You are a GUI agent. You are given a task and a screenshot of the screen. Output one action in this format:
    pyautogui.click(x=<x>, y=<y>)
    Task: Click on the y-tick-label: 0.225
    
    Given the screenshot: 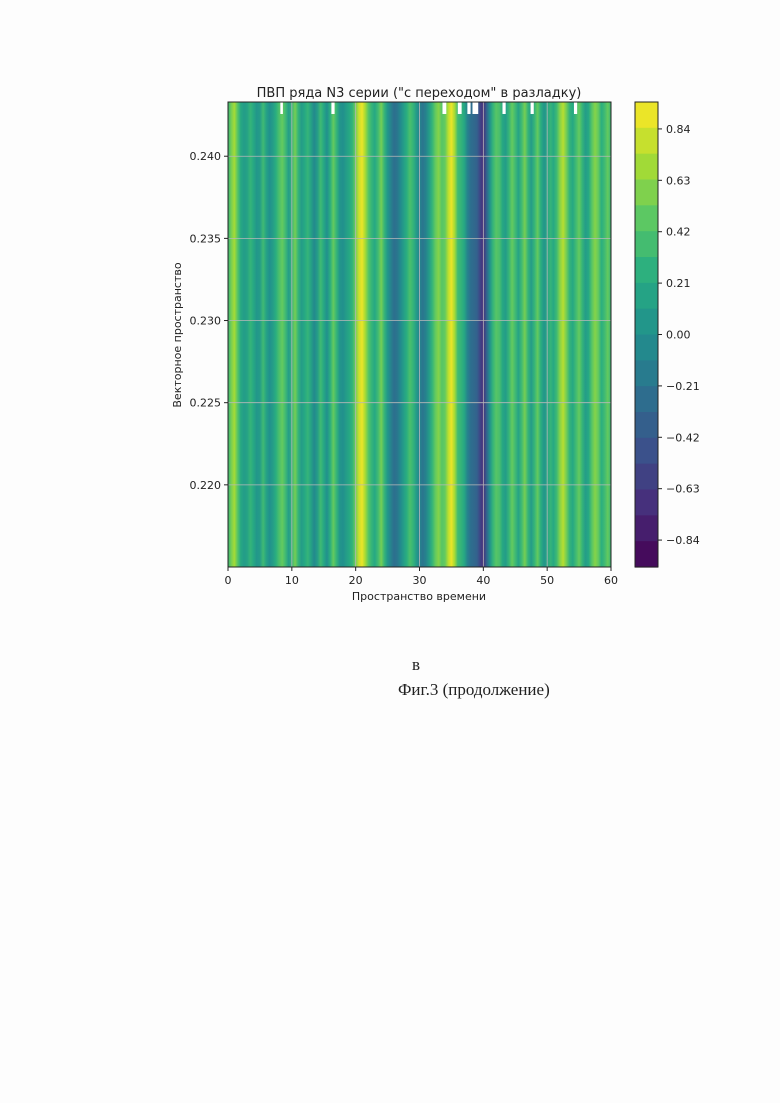 What is the action you would take?
    pyautogui.click(x=206, y=403)
    